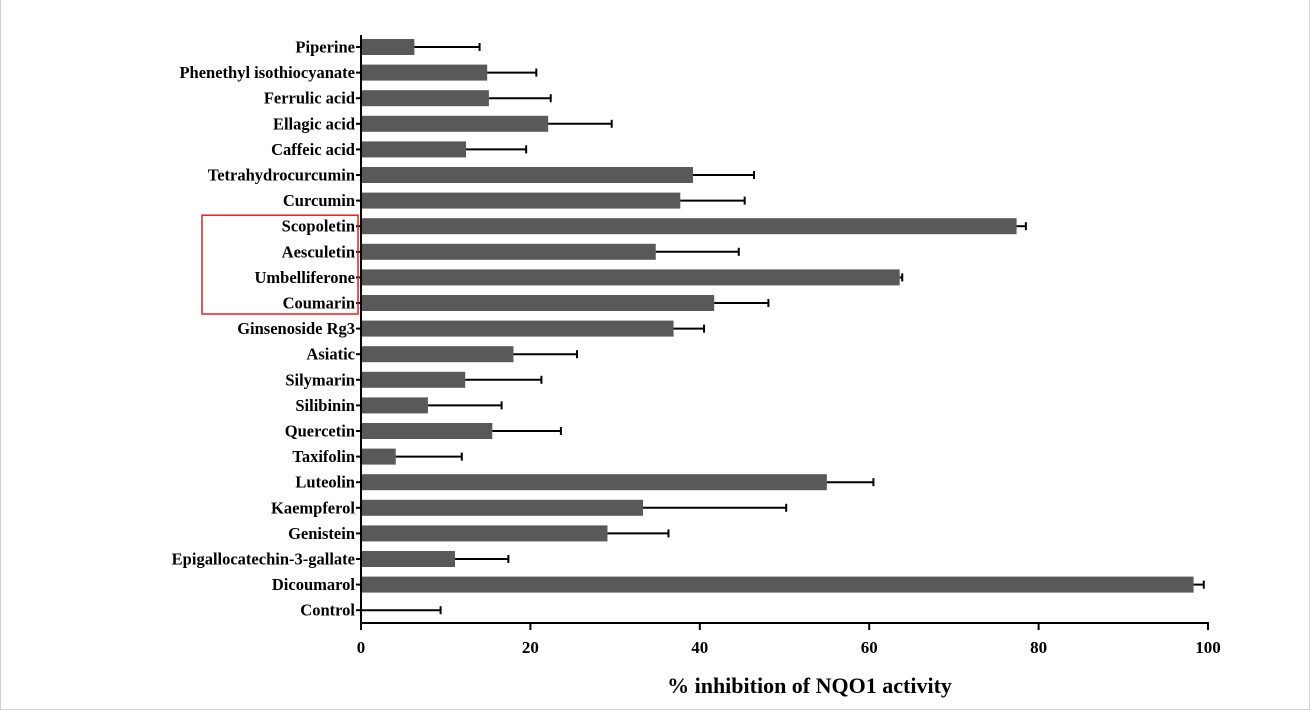 The height and width of the screenshot is (710, 1310). I want to click on bar-ferrulic-acid, so click(425, 98).